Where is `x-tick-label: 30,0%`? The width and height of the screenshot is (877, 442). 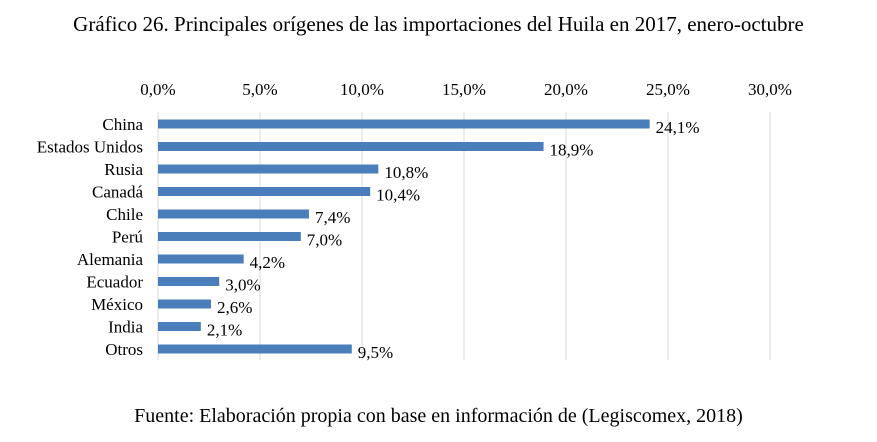 x-tick-label: 30,0% is located at coordinates (770, 89).